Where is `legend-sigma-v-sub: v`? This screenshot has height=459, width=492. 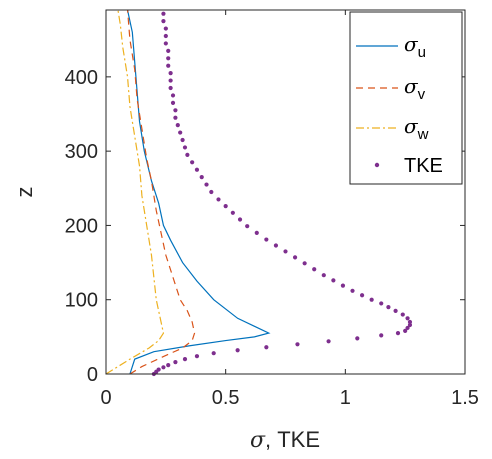 legend-sigma-v-sub: v is located at coordinates (422, 94).